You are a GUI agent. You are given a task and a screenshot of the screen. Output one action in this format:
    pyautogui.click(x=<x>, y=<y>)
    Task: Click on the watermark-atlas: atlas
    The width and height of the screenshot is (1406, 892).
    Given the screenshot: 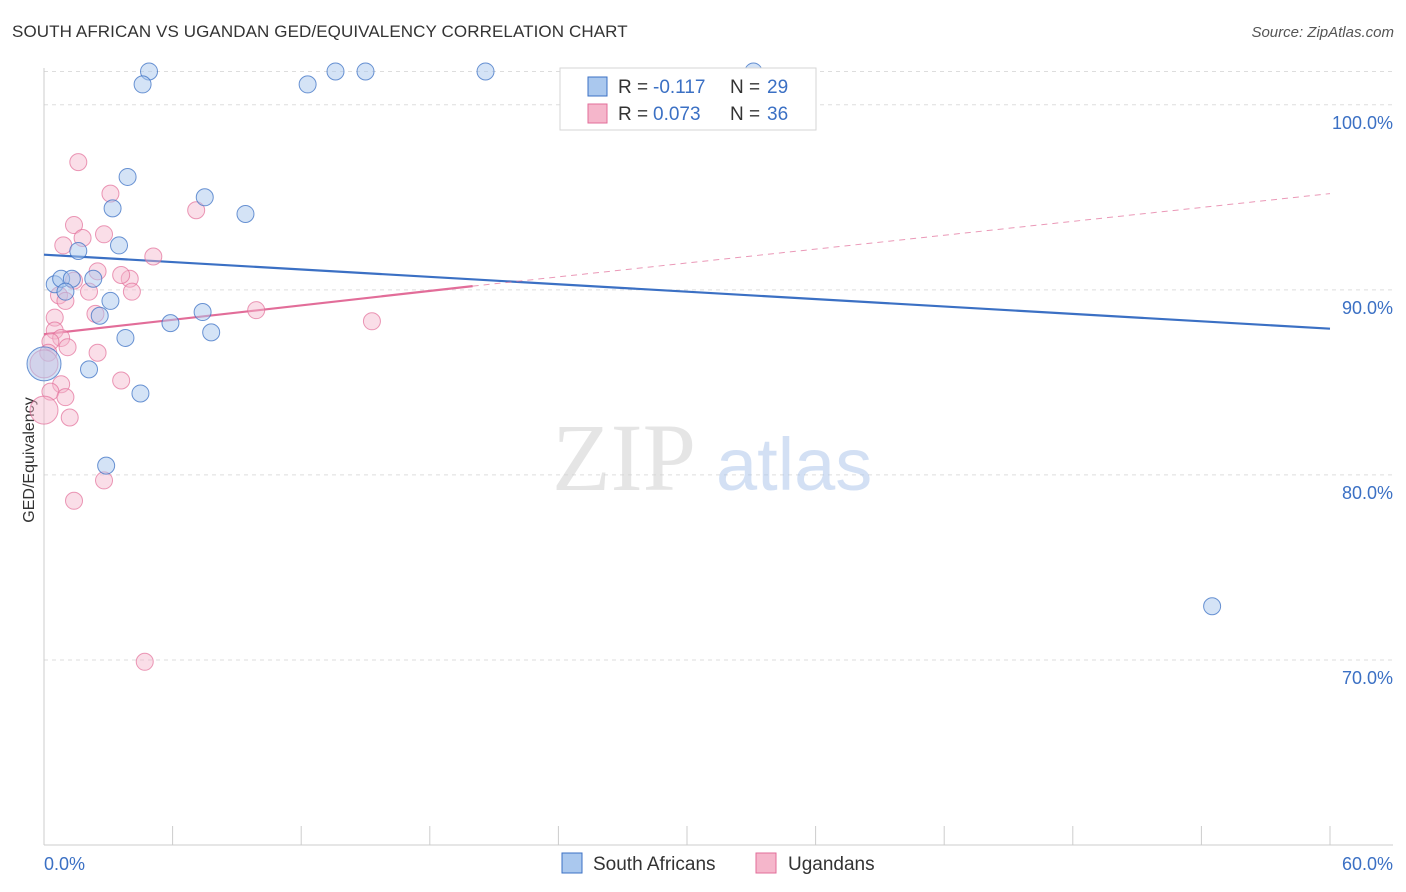 What is the action you would take?
    pyautogui.click(x=794, y=464)
    